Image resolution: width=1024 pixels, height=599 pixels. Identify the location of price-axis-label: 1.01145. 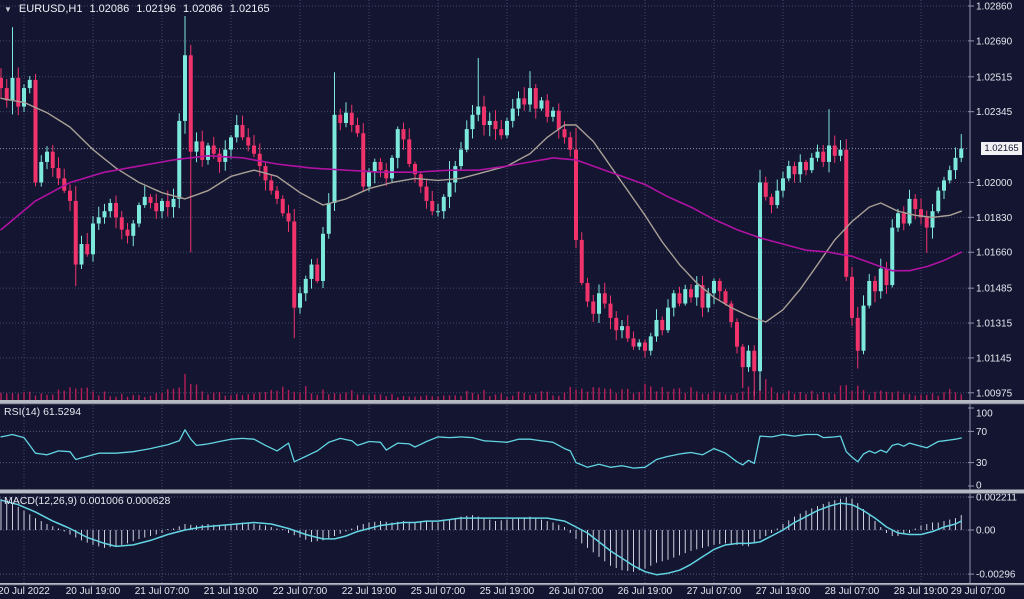
(994, 358).